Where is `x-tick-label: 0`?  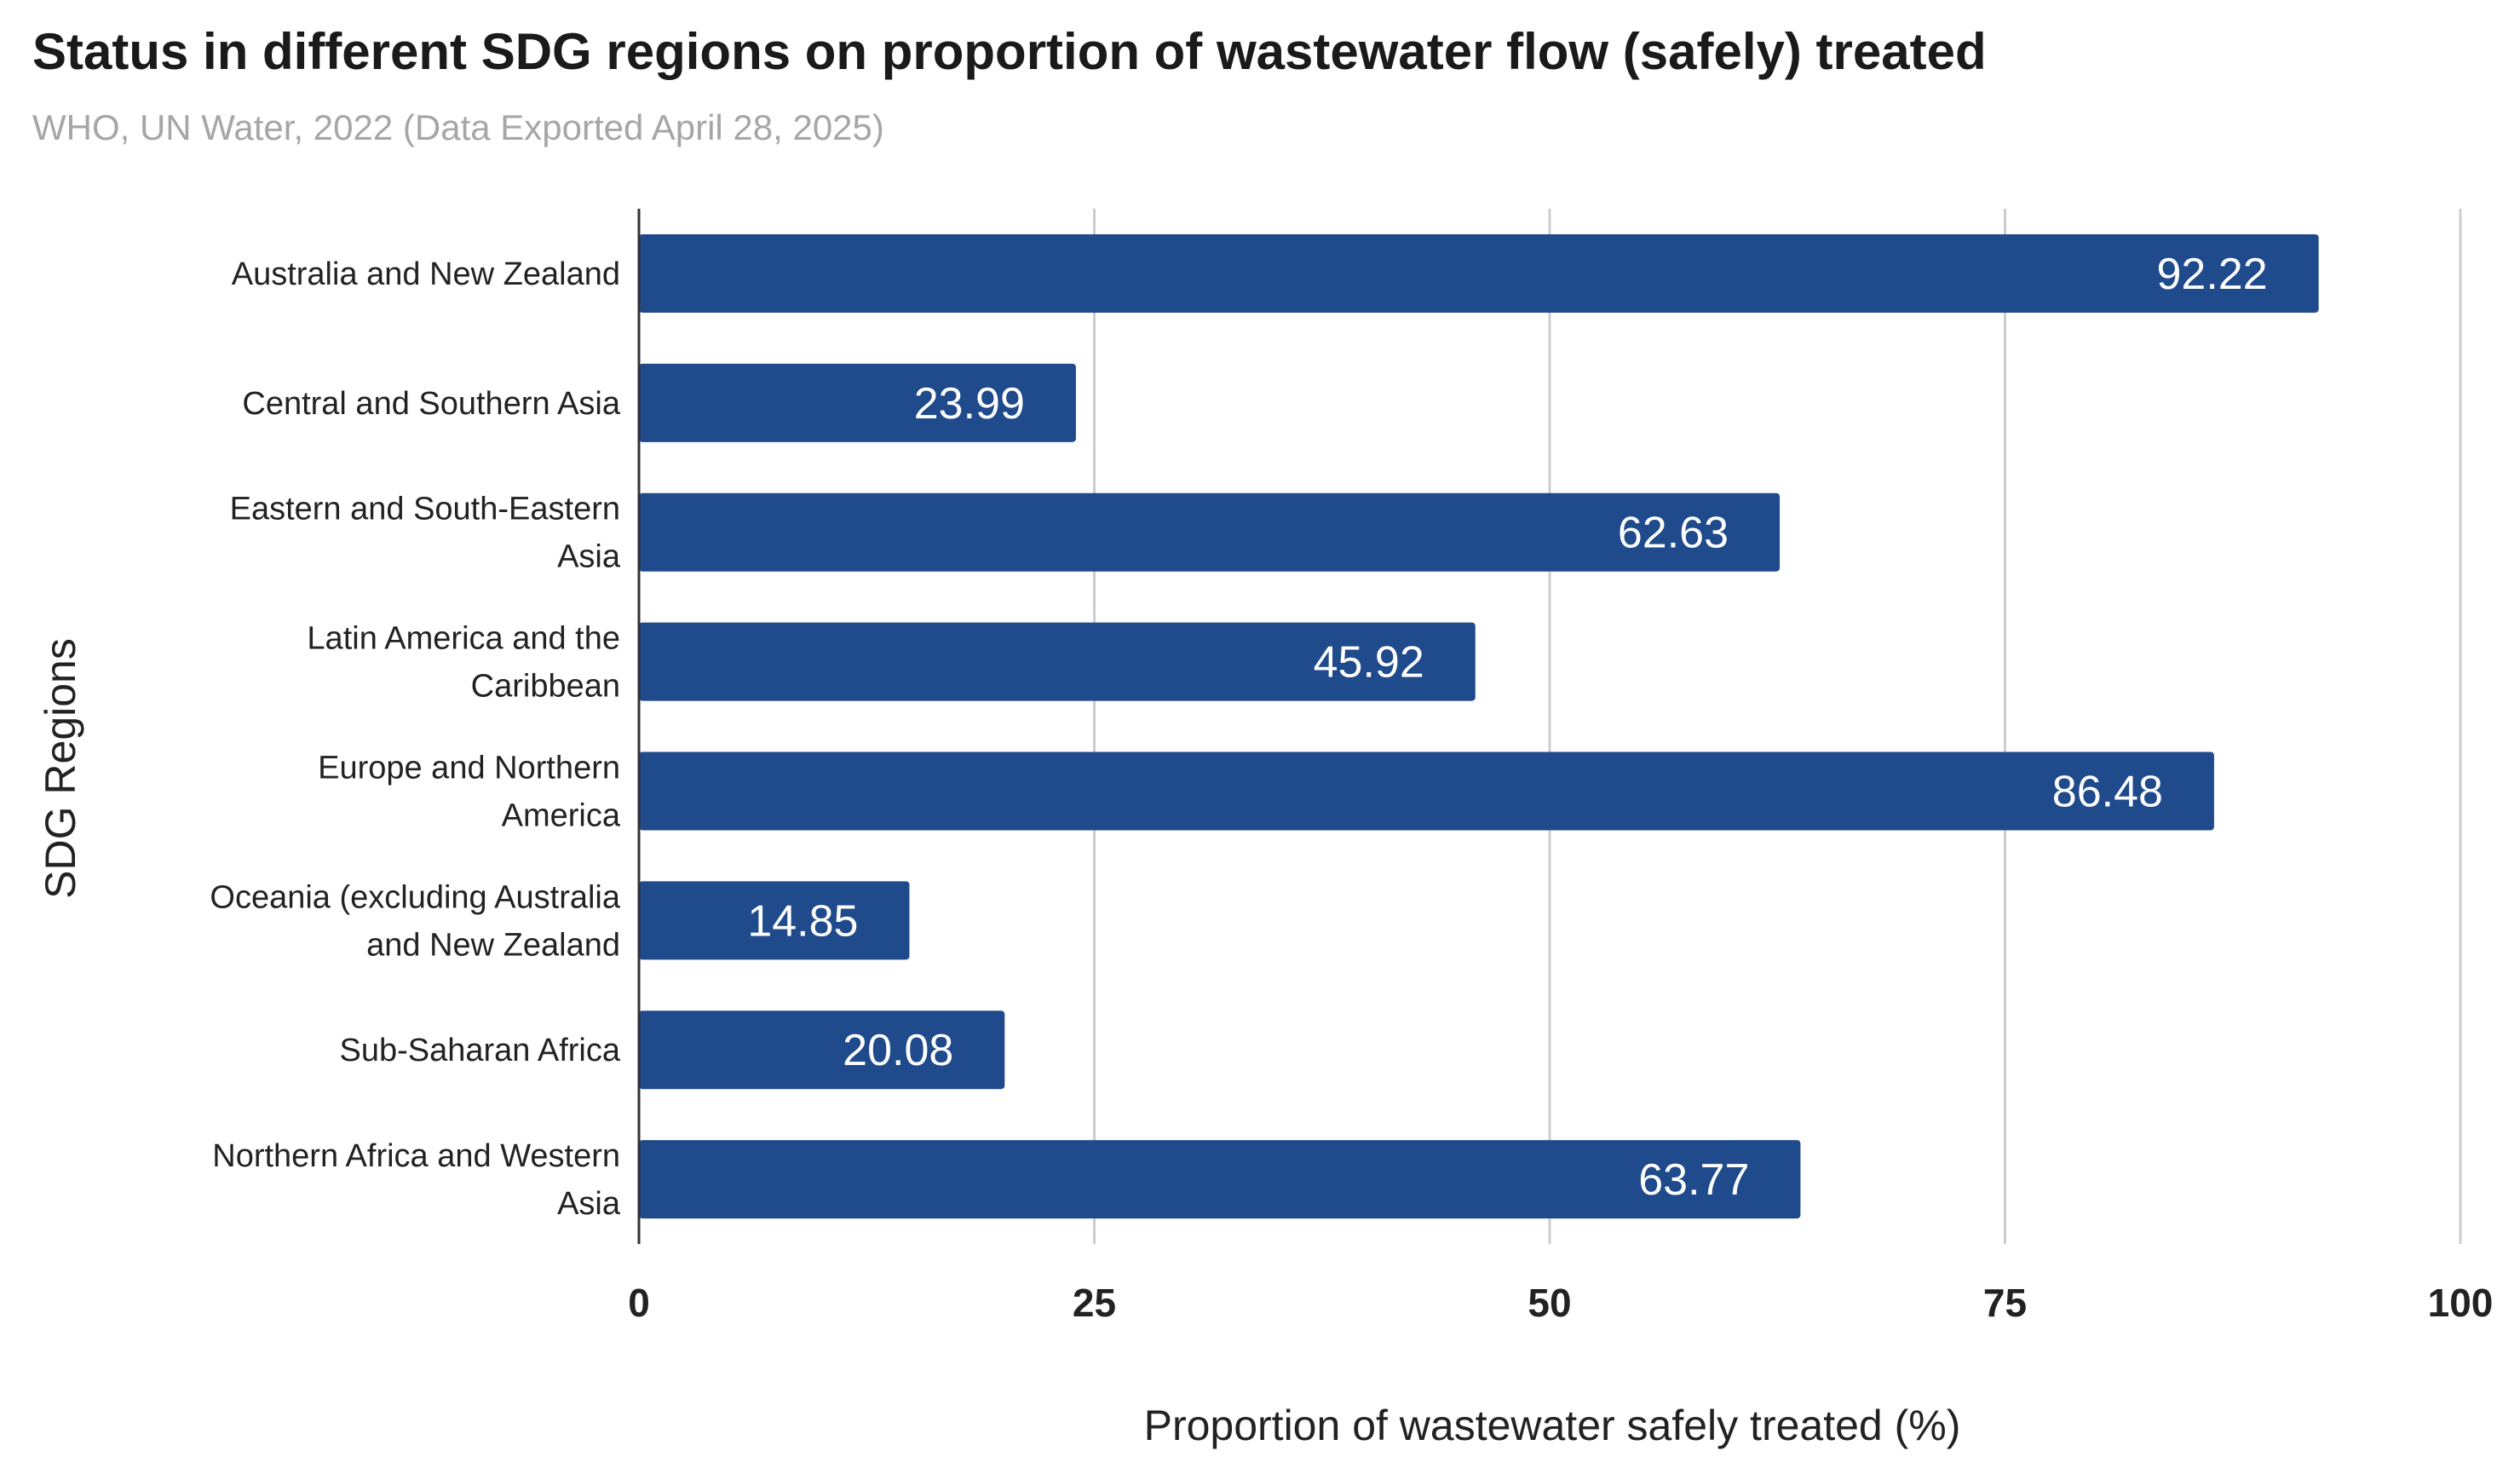
x-tick-label: 0 is located at coordinates (639, 1303).